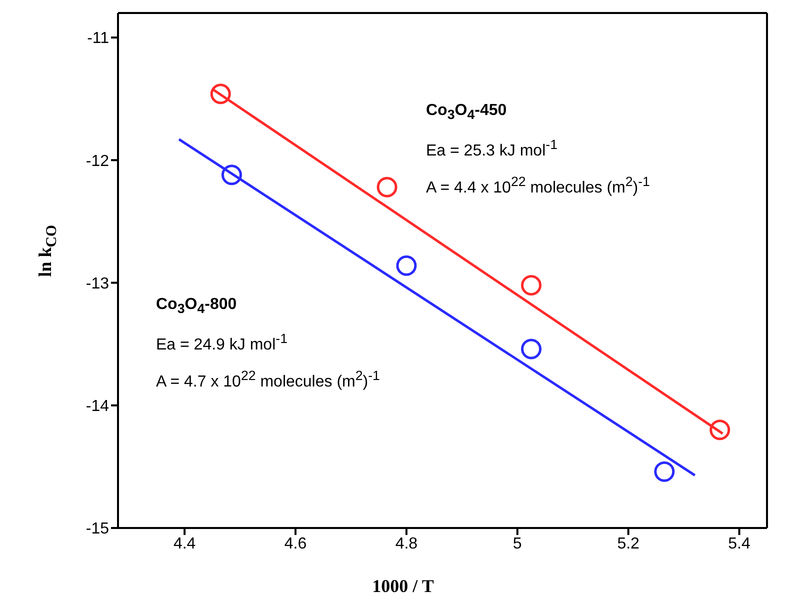 Image resolution: width=788 pixels, height=612 pixels. I want to click on annotation: Ea = 25.3 kJ mol$^{-1}$, so click(492, 149).